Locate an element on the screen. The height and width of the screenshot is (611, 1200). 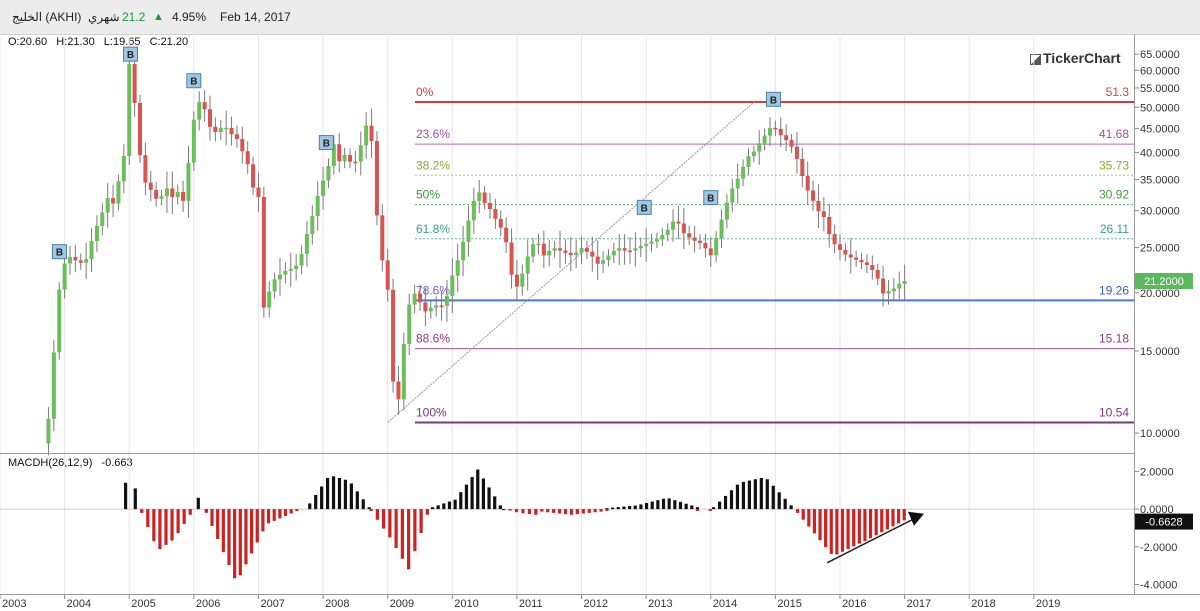
pane-separator is located at coordinates (567, 453).